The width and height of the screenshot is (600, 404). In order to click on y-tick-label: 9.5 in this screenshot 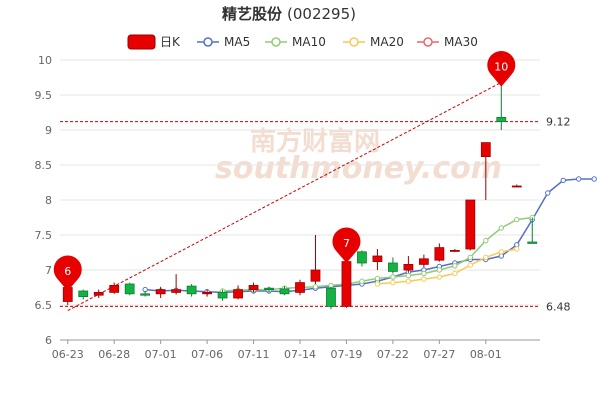, I will do `click(44, 95)`.